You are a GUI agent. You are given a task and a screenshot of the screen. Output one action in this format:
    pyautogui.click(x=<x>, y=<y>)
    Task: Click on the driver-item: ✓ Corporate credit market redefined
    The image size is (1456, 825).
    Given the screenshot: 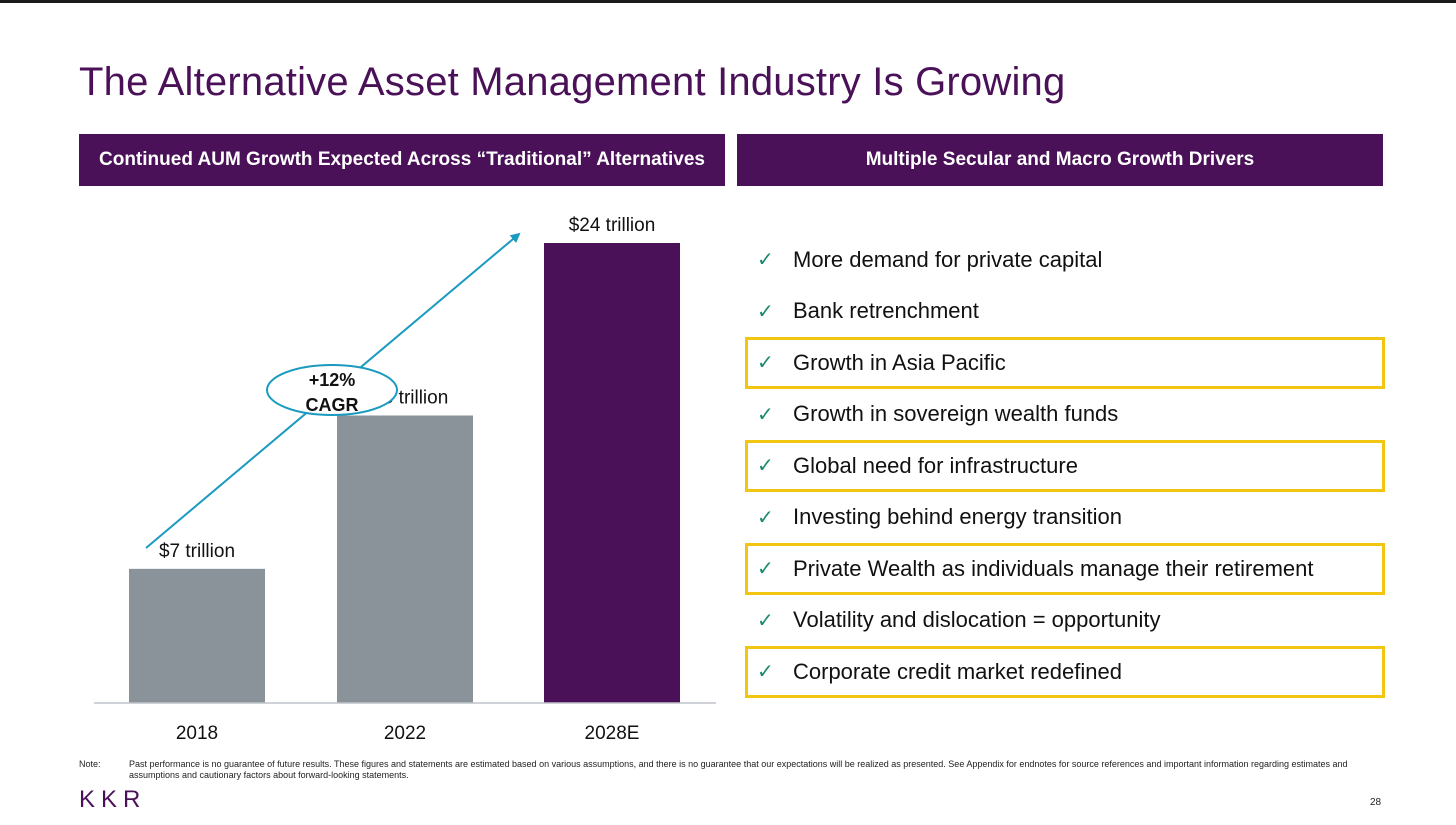 What is the action you would take?
    pyautogui.click(x=1065, y=672)
    